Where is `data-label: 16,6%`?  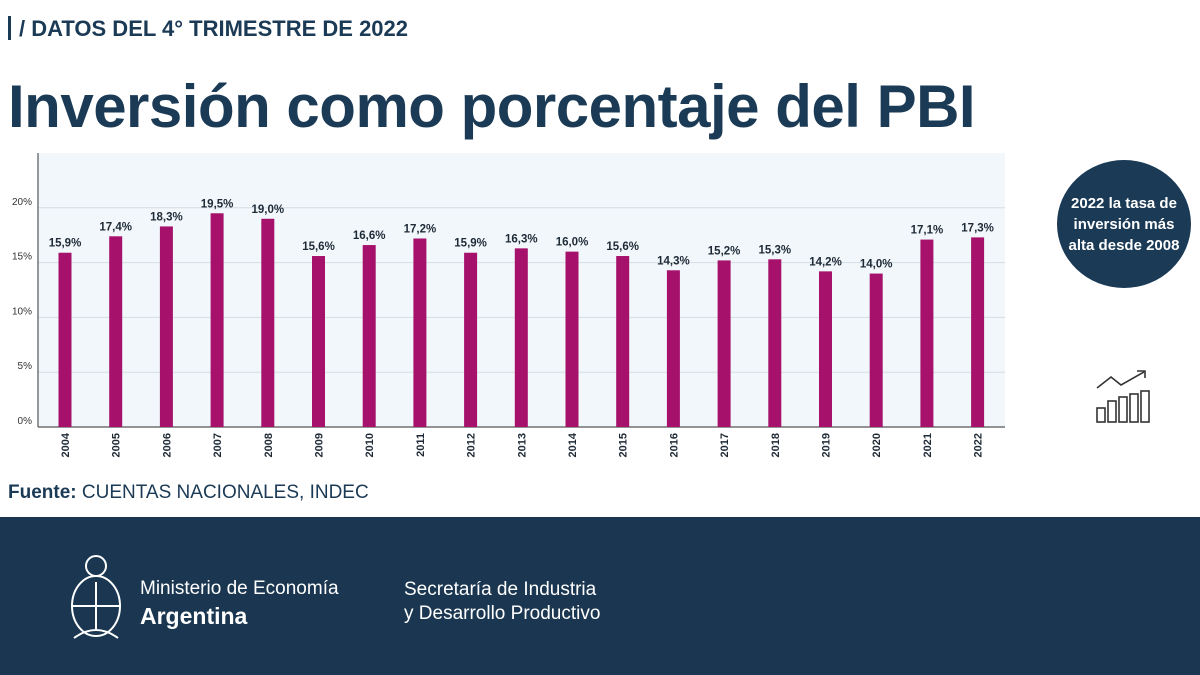 data-label: 16,6% is located at coordinates (369, 236).